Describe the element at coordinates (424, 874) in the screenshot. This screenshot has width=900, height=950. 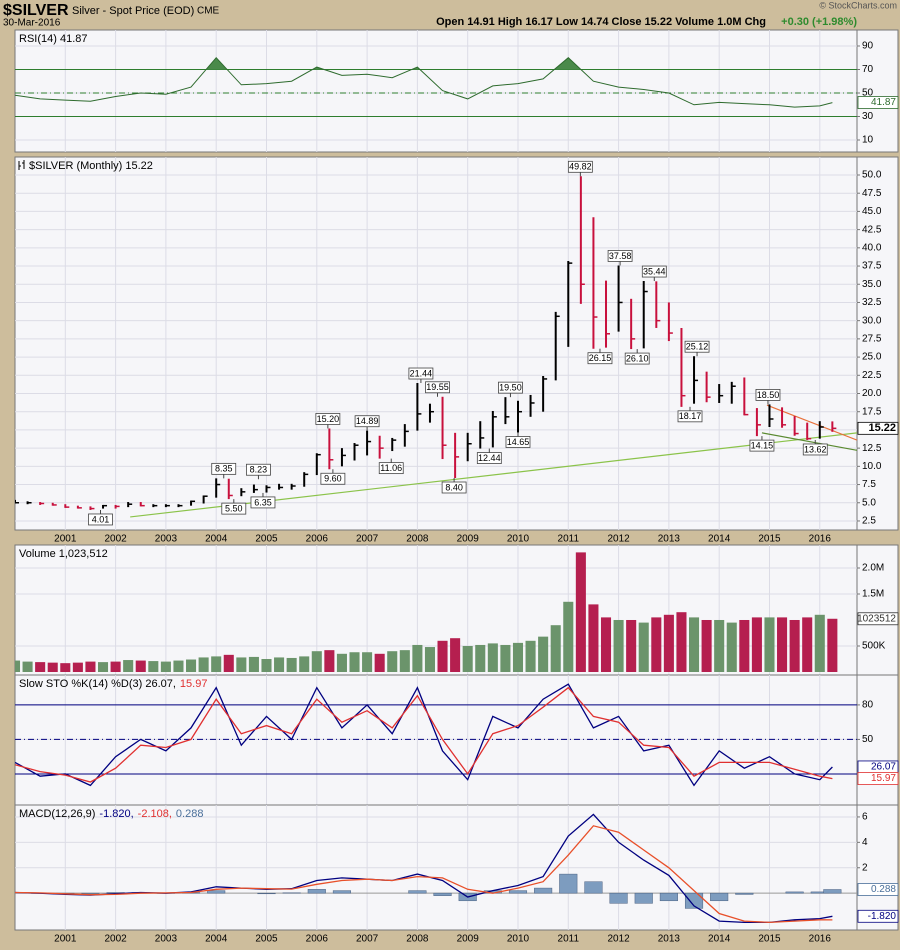
I see `indicator-line` at that location.